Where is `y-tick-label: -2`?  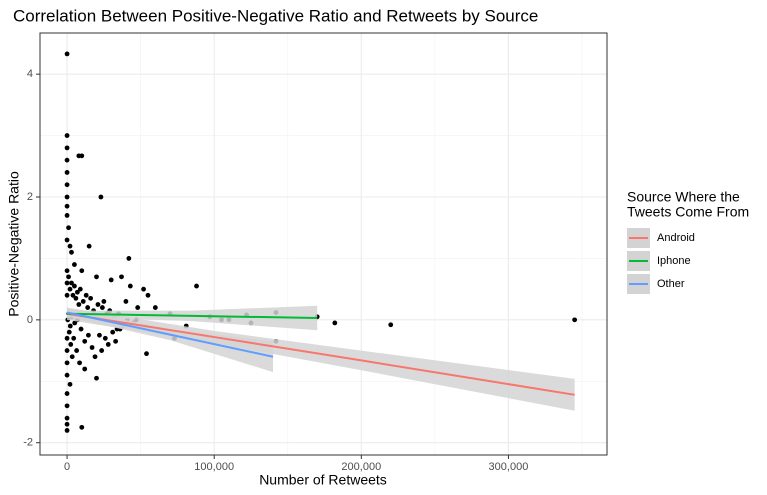 y-tick-label: -2 is located at coordinates (28, 443).